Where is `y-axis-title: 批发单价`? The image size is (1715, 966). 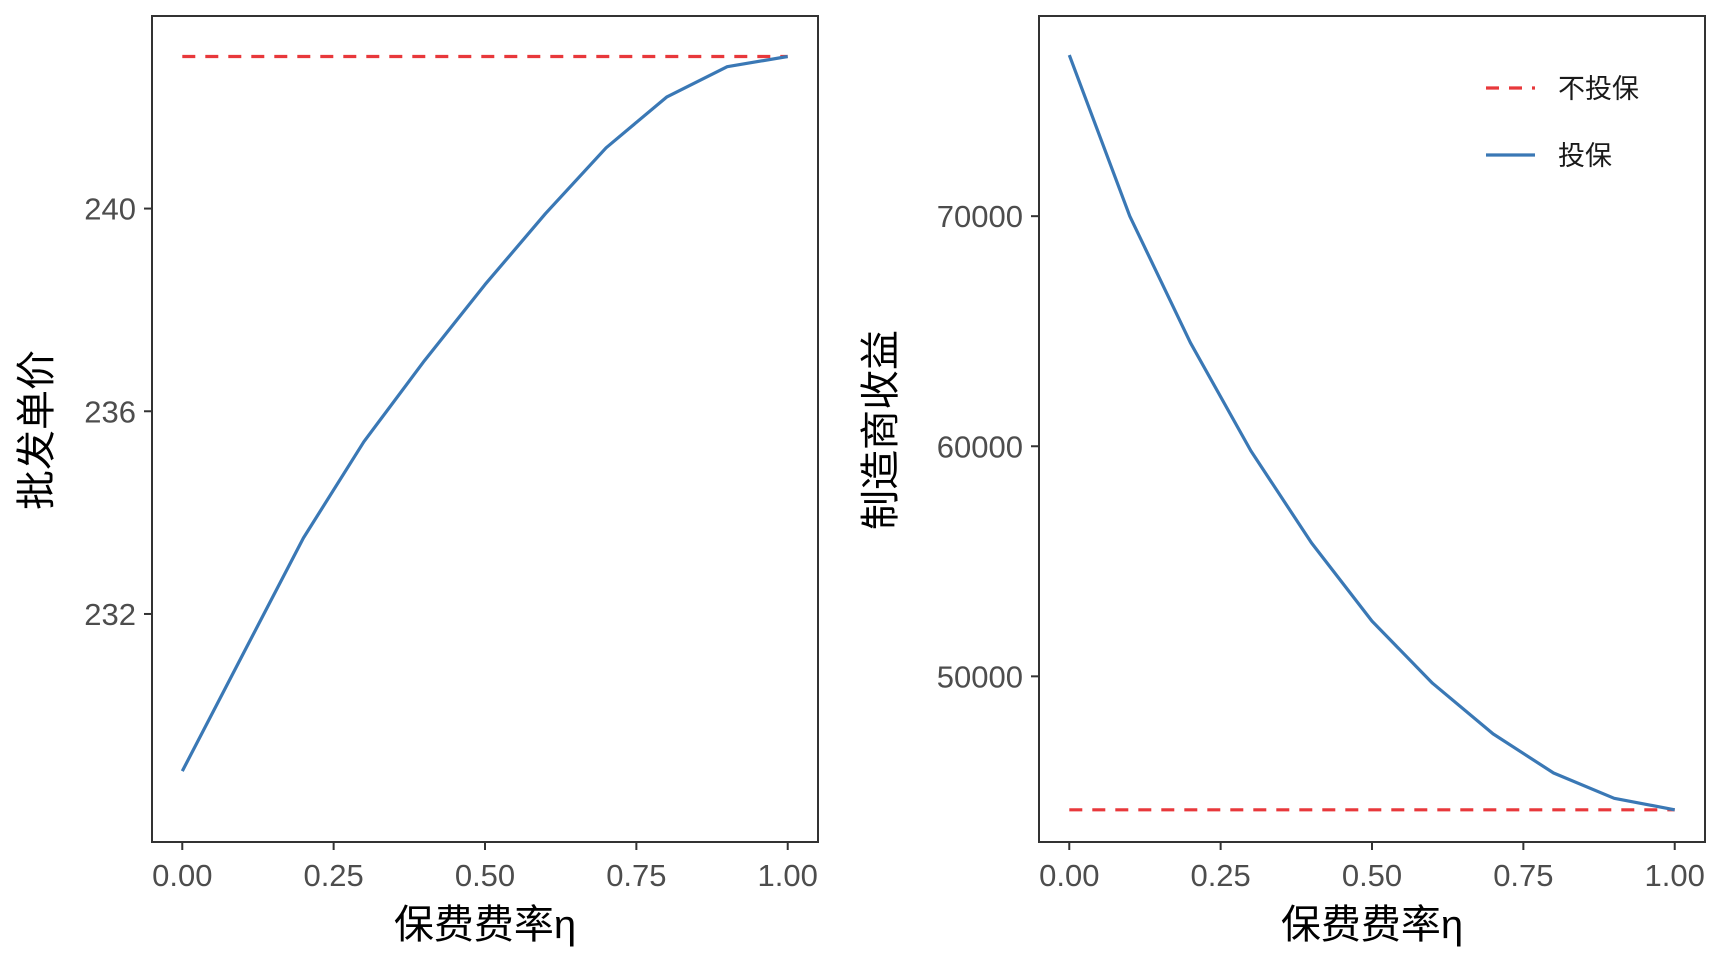
y-axis-title: 批发单价 is located at coordinates (37, 430).